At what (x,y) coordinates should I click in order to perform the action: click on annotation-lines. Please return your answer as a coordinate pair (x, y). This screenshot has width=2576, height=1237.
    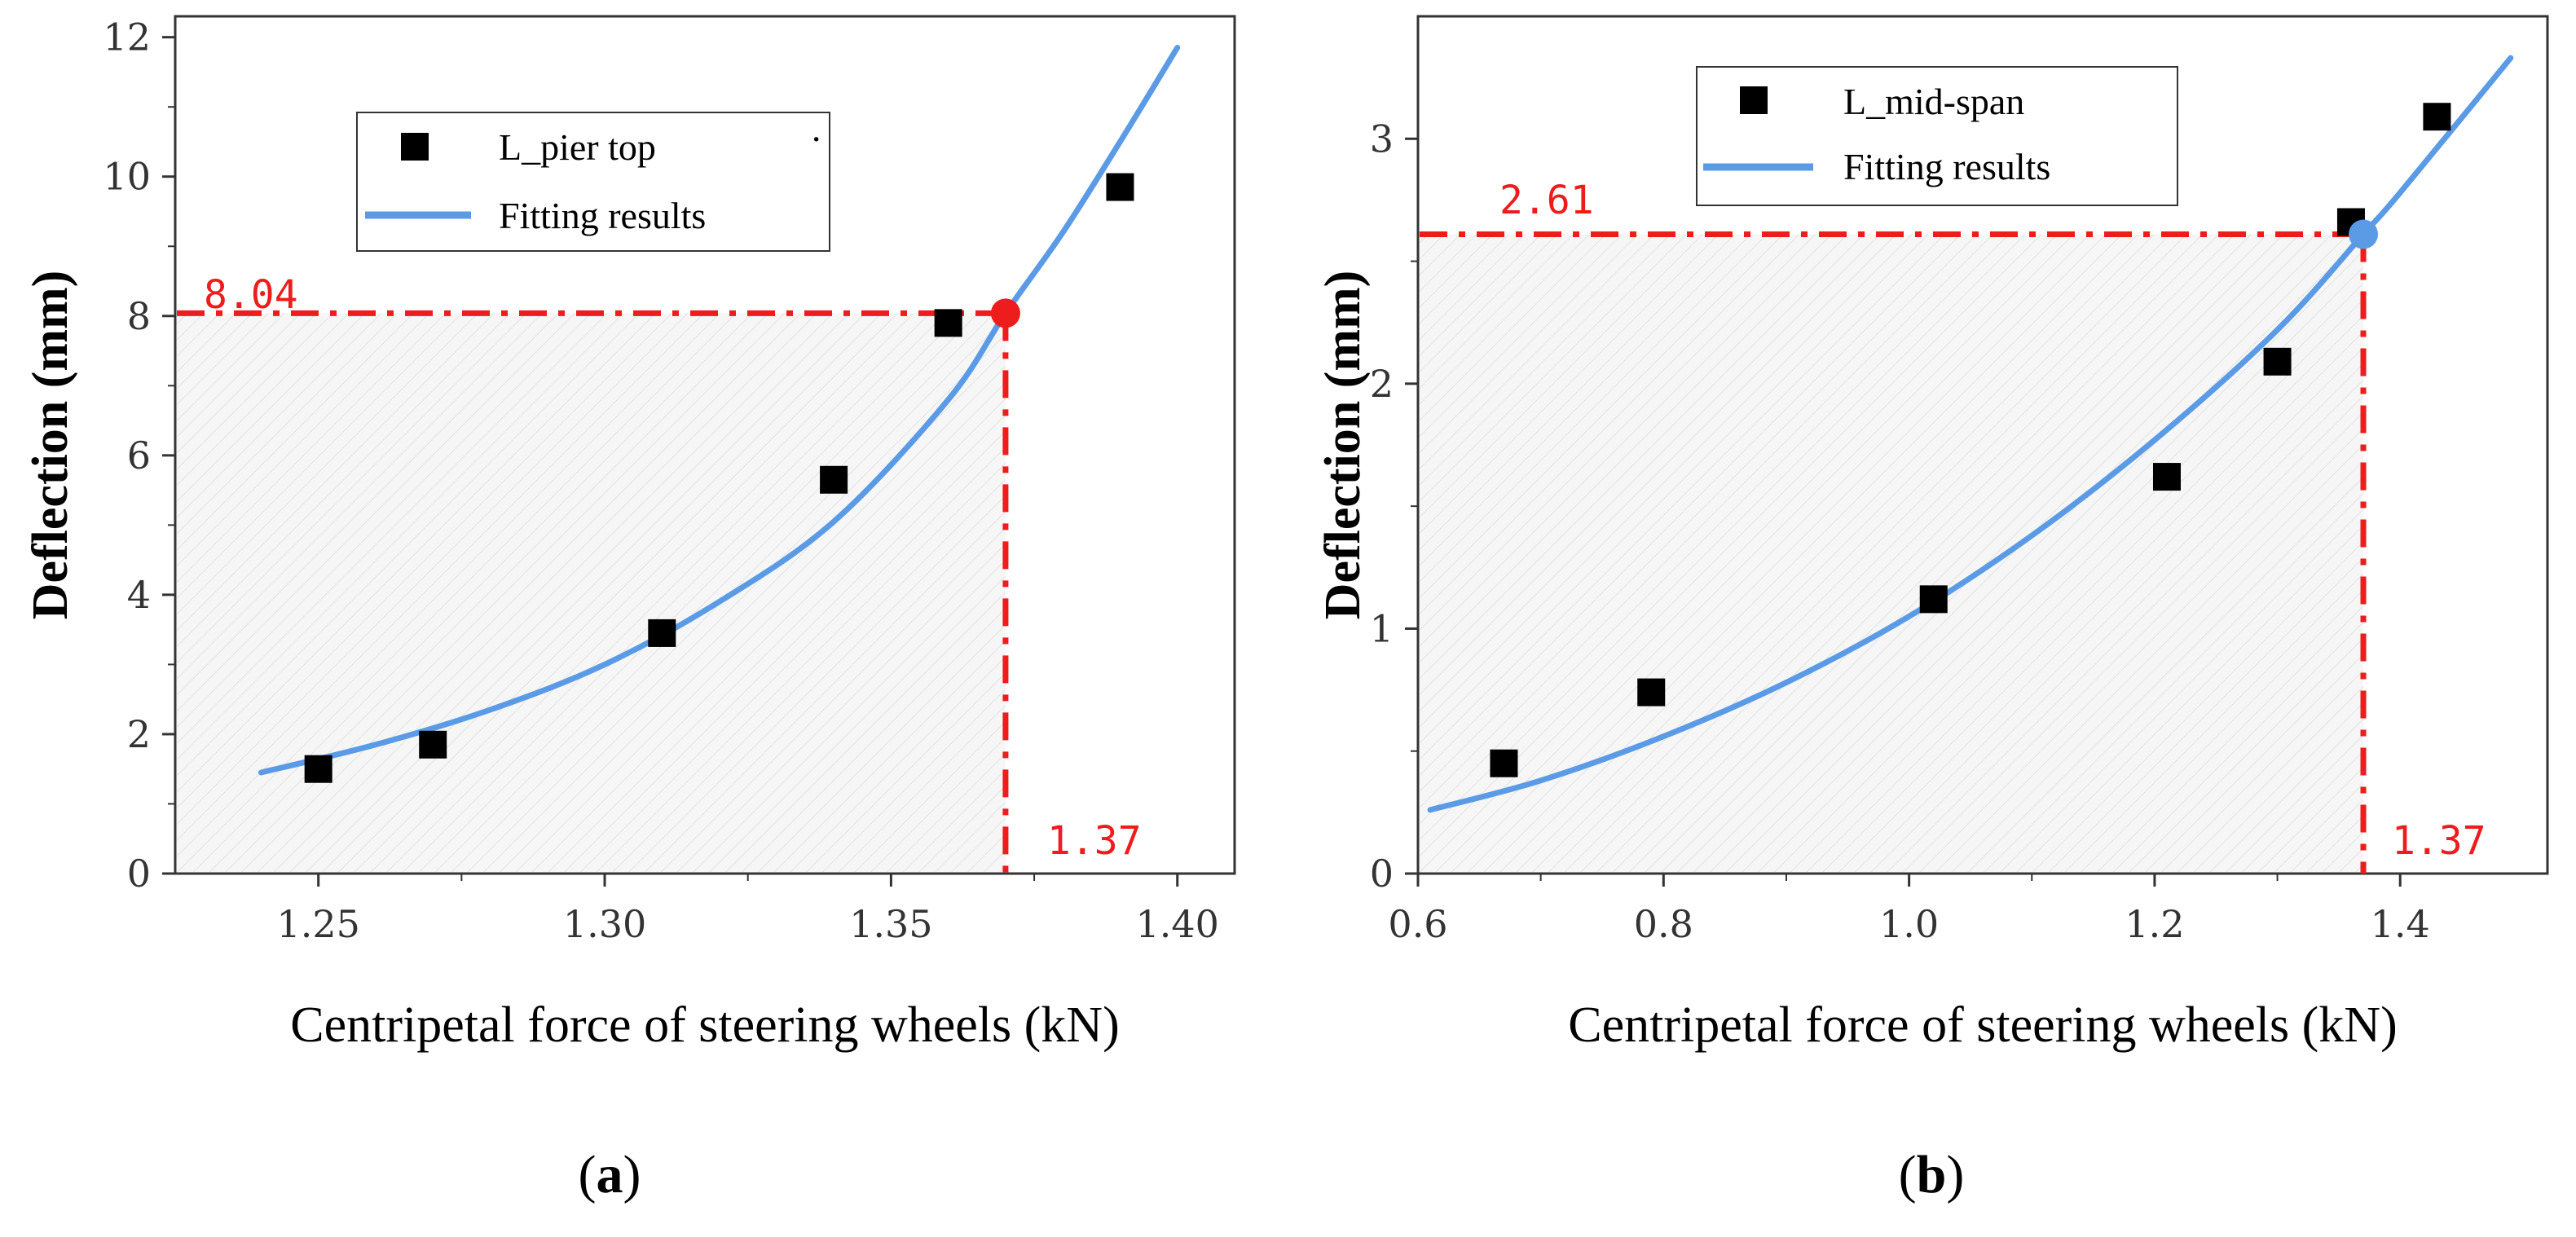
    Looking at the image, I should click on (593, 592).